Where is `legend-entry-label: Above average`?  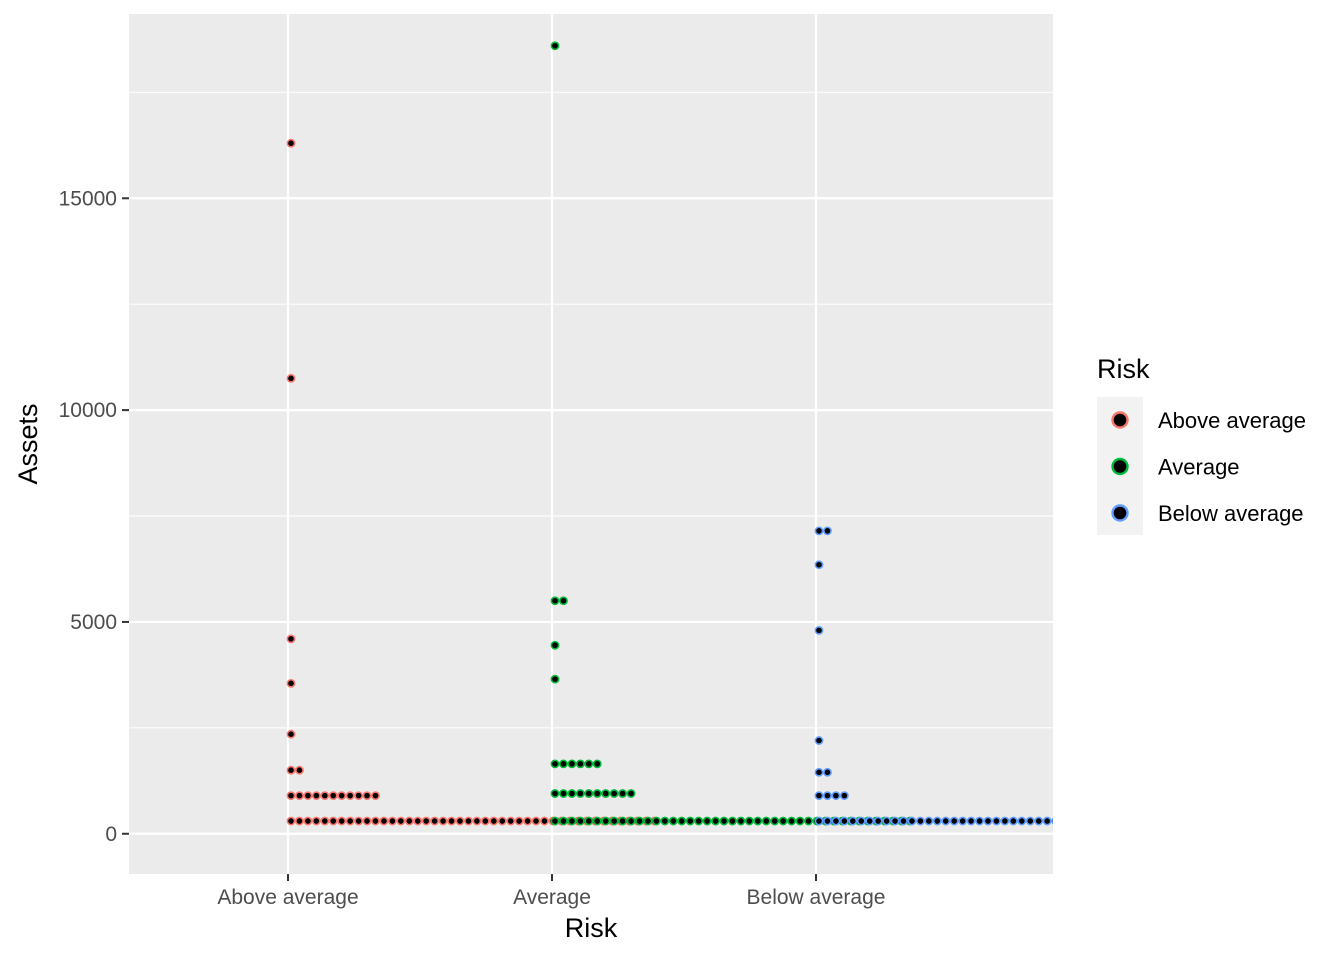
legend-entry-label: Above average is located at coordinates (1232, 420).